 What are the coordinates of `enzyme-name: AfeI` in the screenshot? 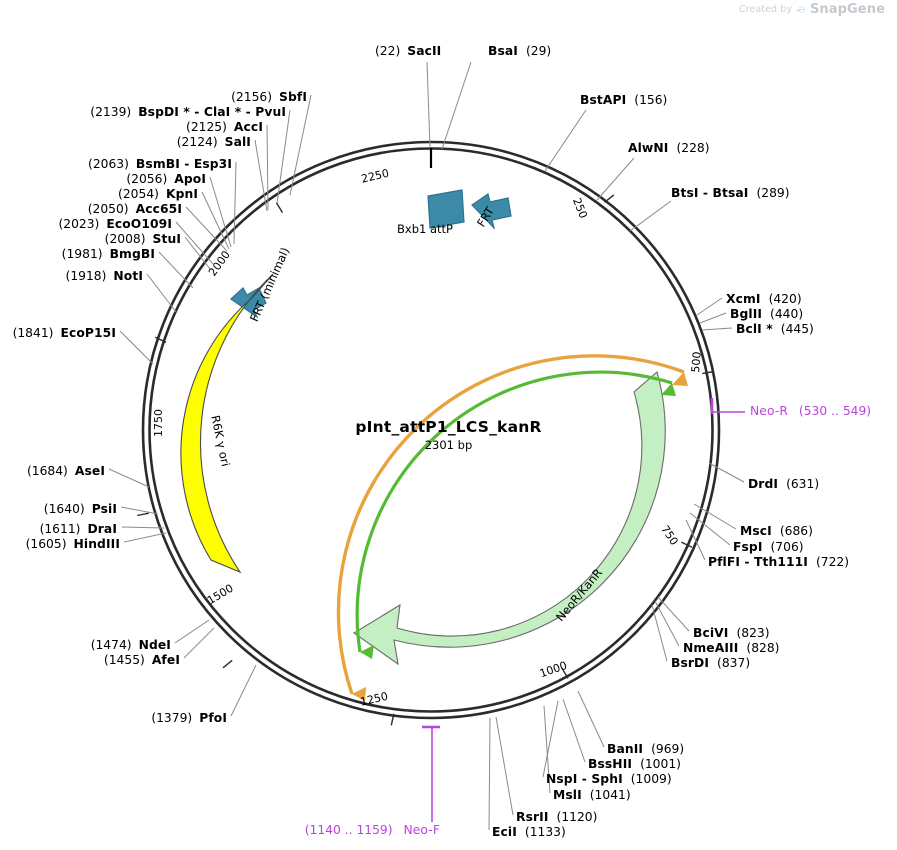 It's located at (165, 660).